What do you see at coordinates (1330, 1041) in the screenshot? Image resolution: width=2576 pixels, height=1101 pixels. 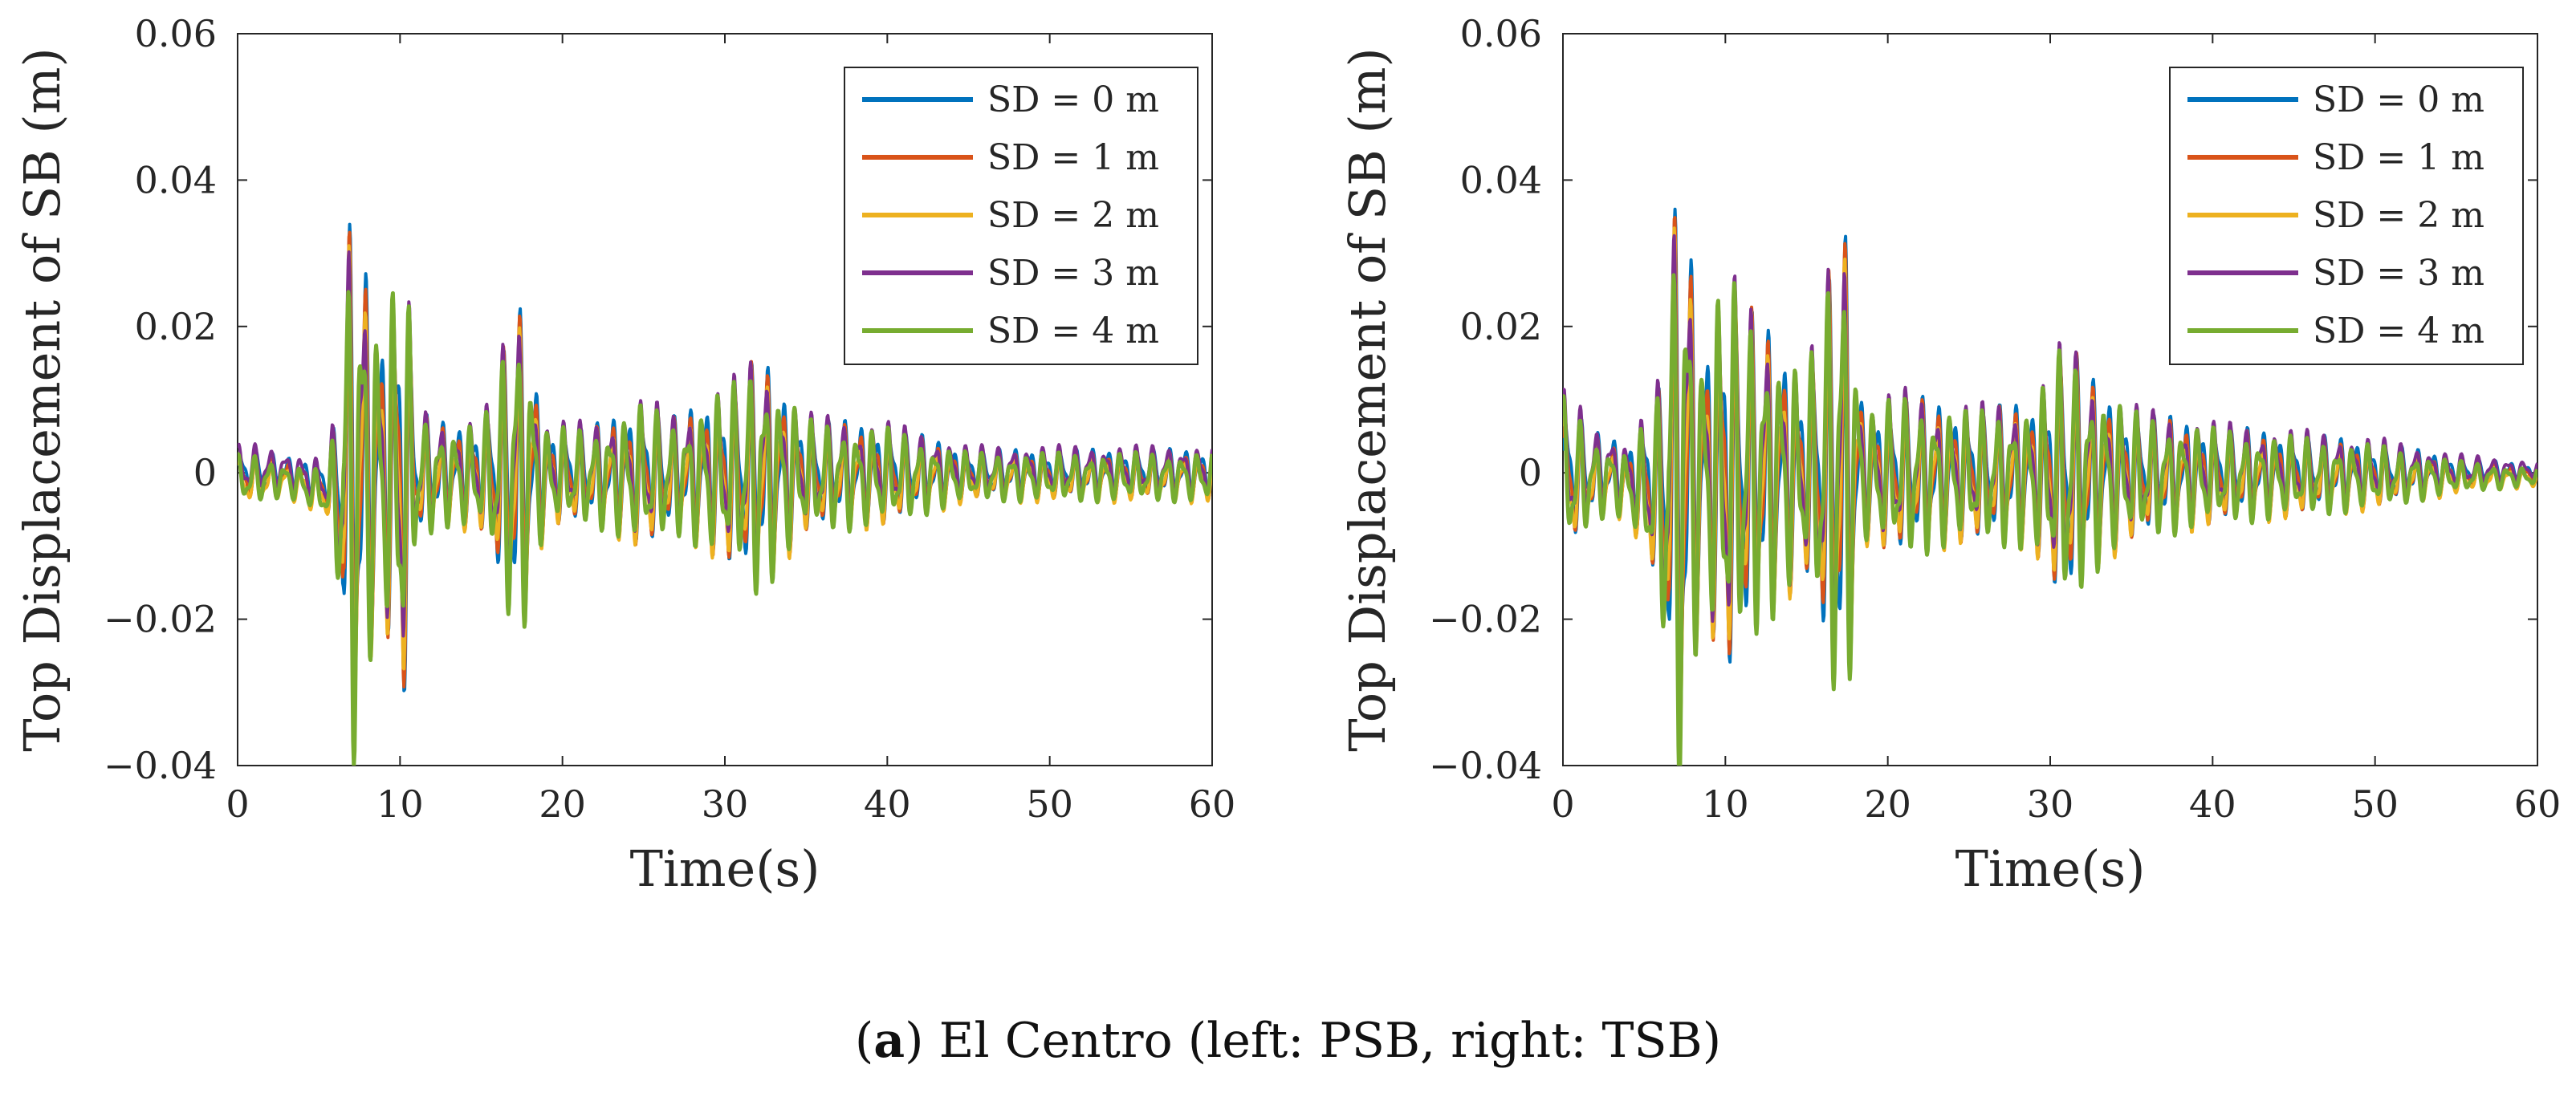 I see `caption-text: El Centro (left: PSB, right: TSB)` at bounding box center [1330, 1041].